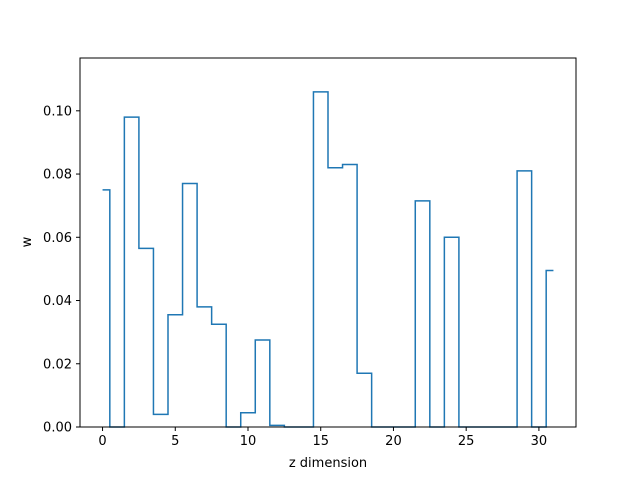 Image resolution: width=640 pixels, height=480 pixels. What do you see at coordinates (27, 241) in the screenshot?
I see `y-axis-label: w` at bounding box center [27, 241].